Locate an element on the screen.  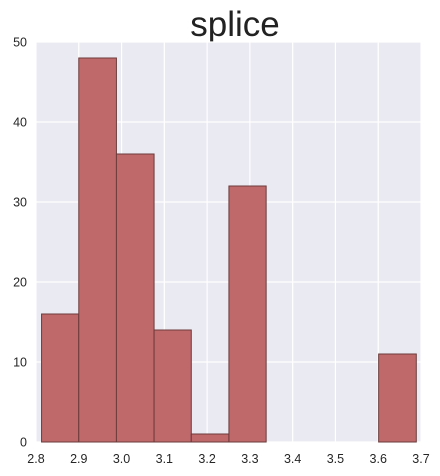
x-tick-label: 3.5 is located at coordinates (335, 459).